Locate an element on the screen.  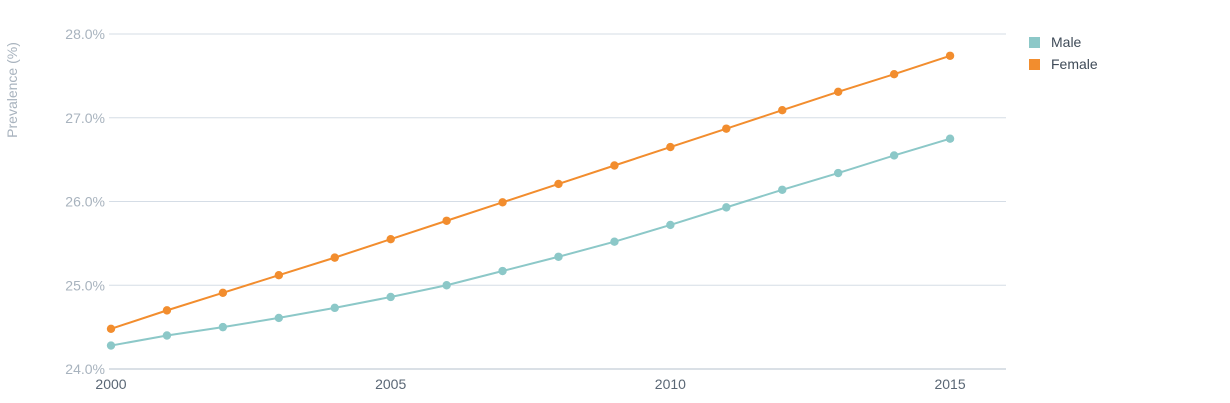
y-tick-label: 27.0% is located at coordinates (85, 118).